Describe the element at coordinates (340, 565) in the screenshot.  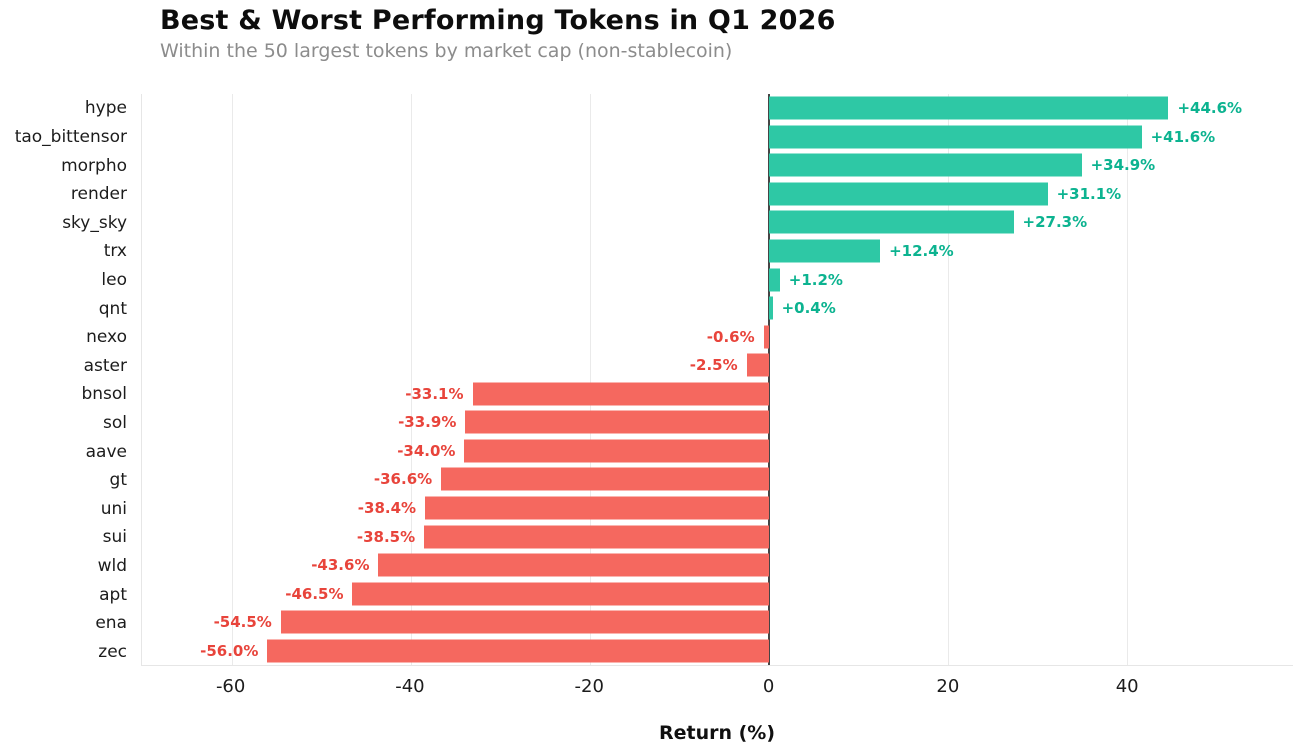
I see `value-label-wld: -43.6%` at that location.